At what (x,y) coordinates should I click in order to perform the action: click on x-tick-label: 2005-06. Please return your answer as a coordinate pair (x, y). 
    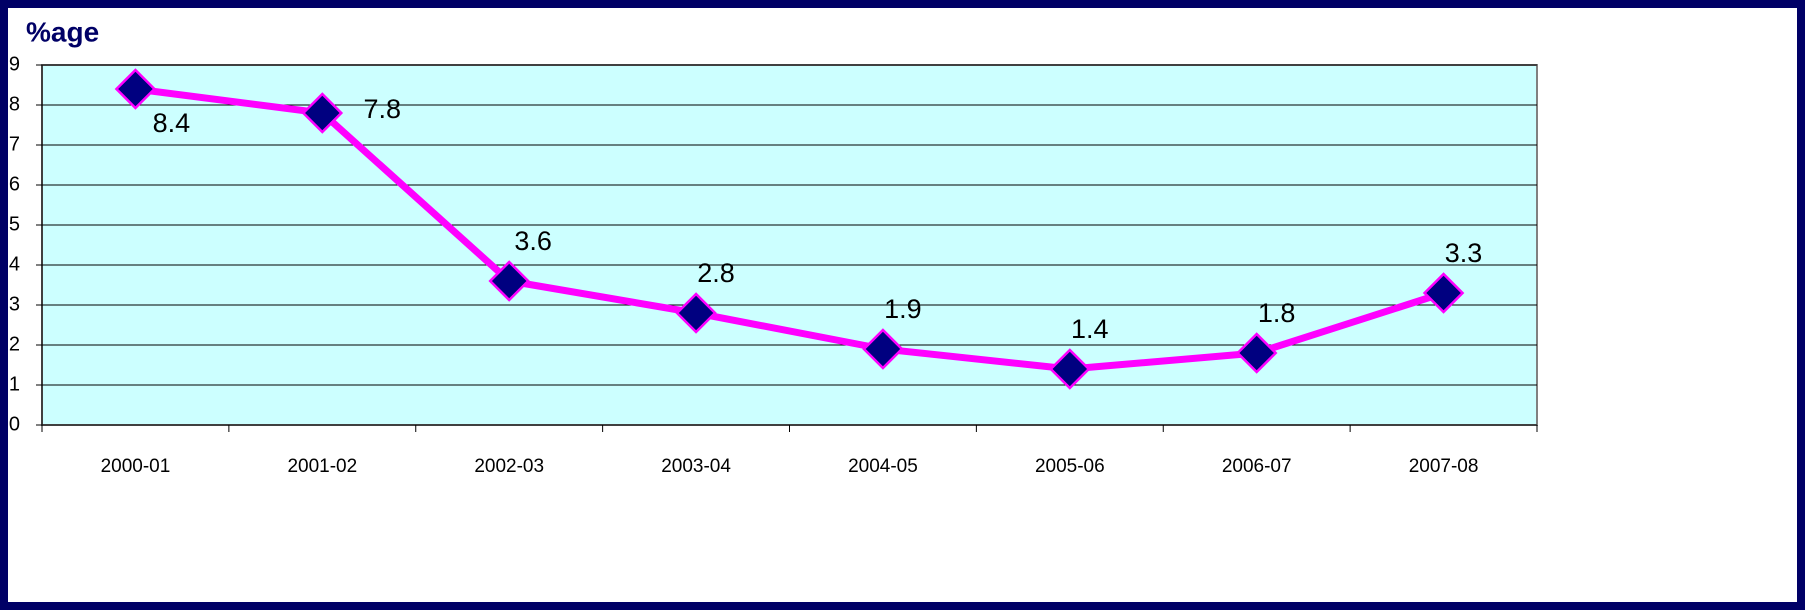
    Looking at the image, I should click on (1070, 466).